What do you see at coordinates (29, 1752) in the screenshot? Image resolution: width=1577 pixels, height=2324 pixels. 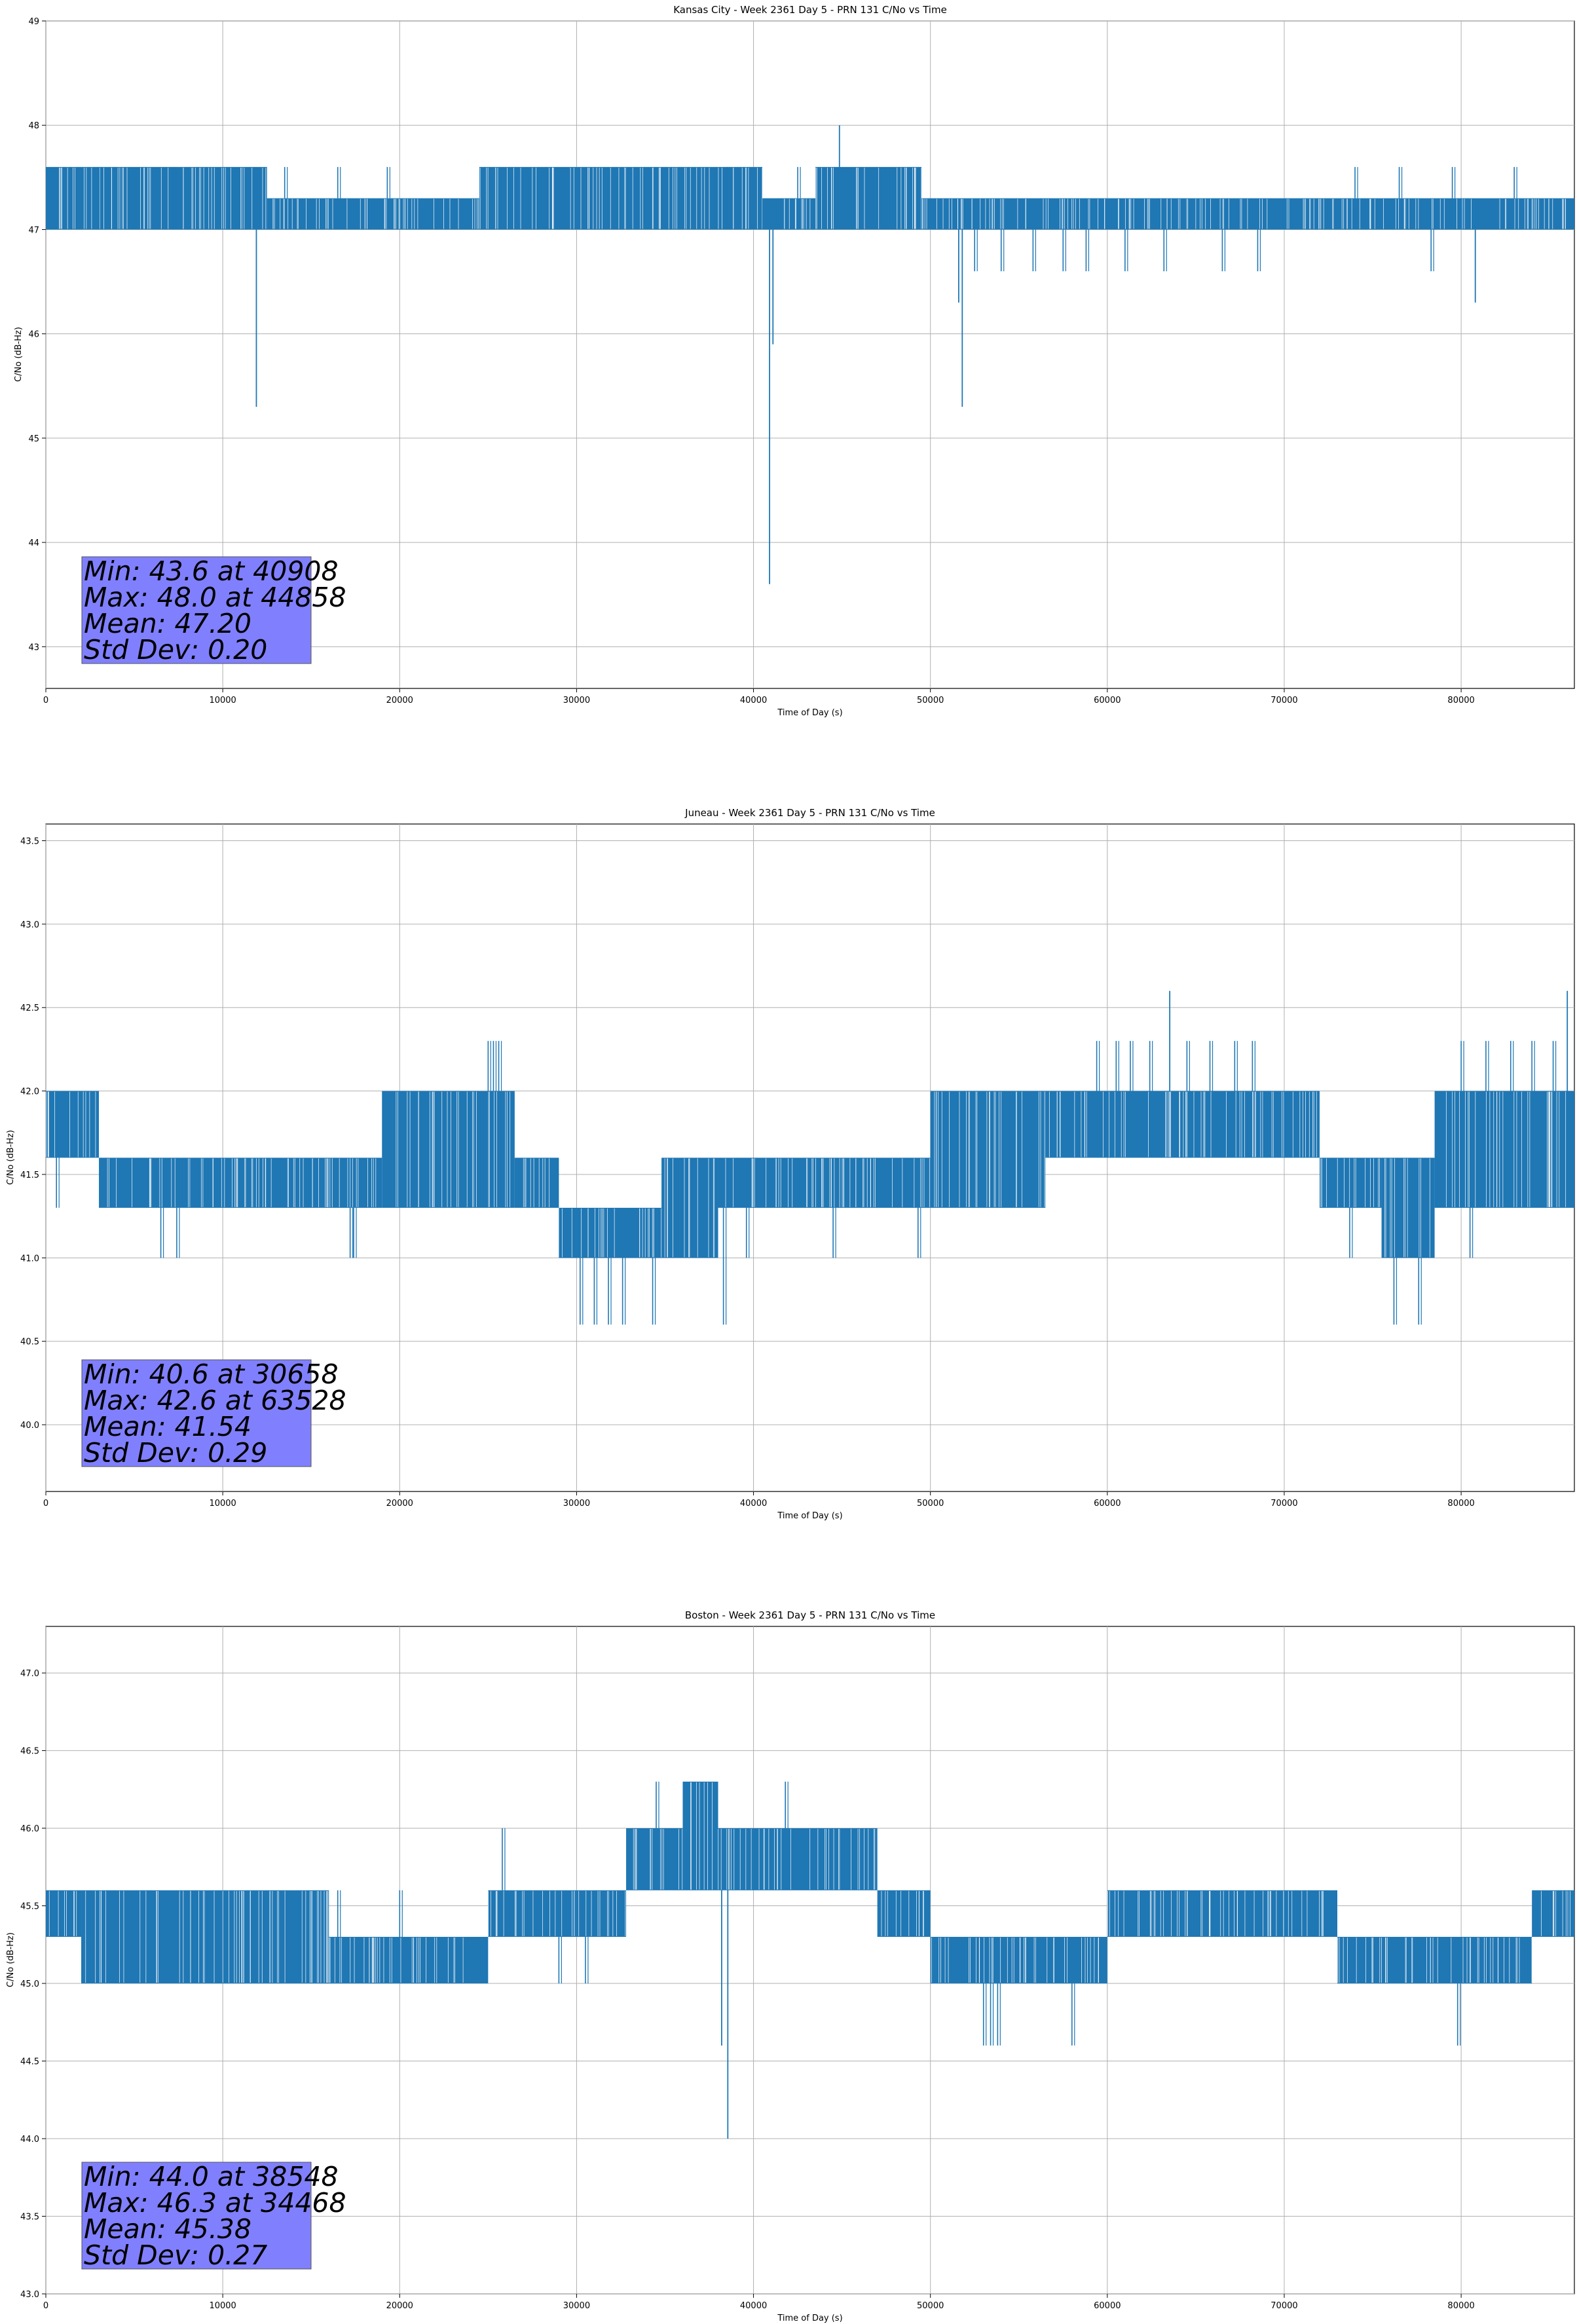 I see `y-tick-label: 46.5` at bounding box center [29, 1752].